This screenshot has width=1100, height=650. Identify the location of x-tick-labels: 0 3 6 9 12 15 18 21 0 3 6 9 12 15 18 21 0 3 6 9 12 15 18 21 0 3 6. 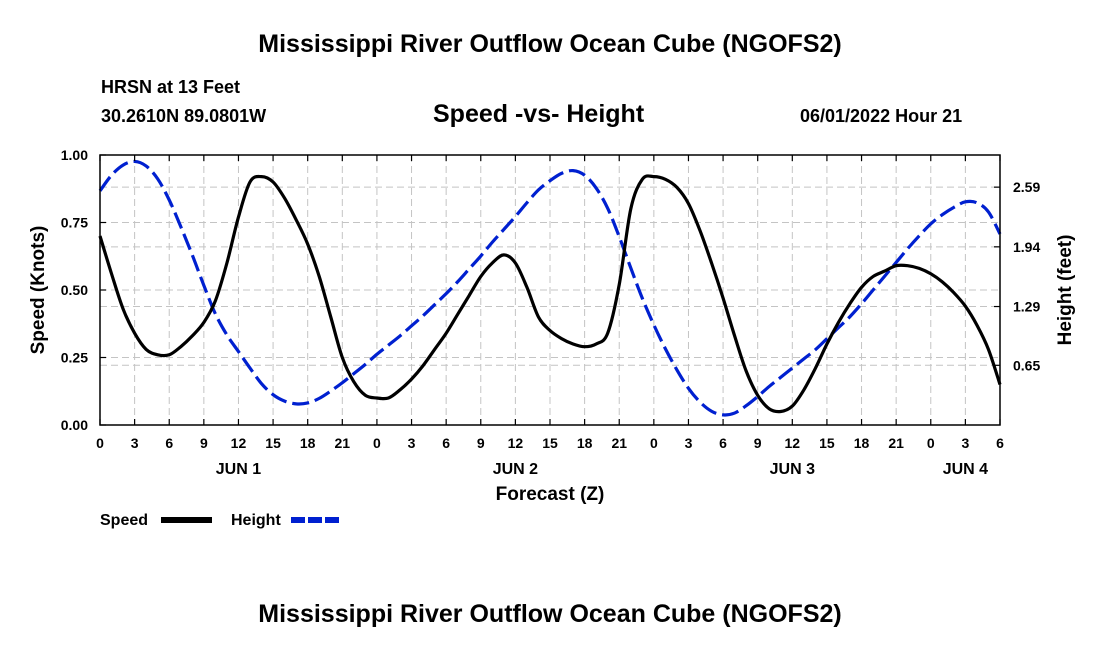
(550, 443).